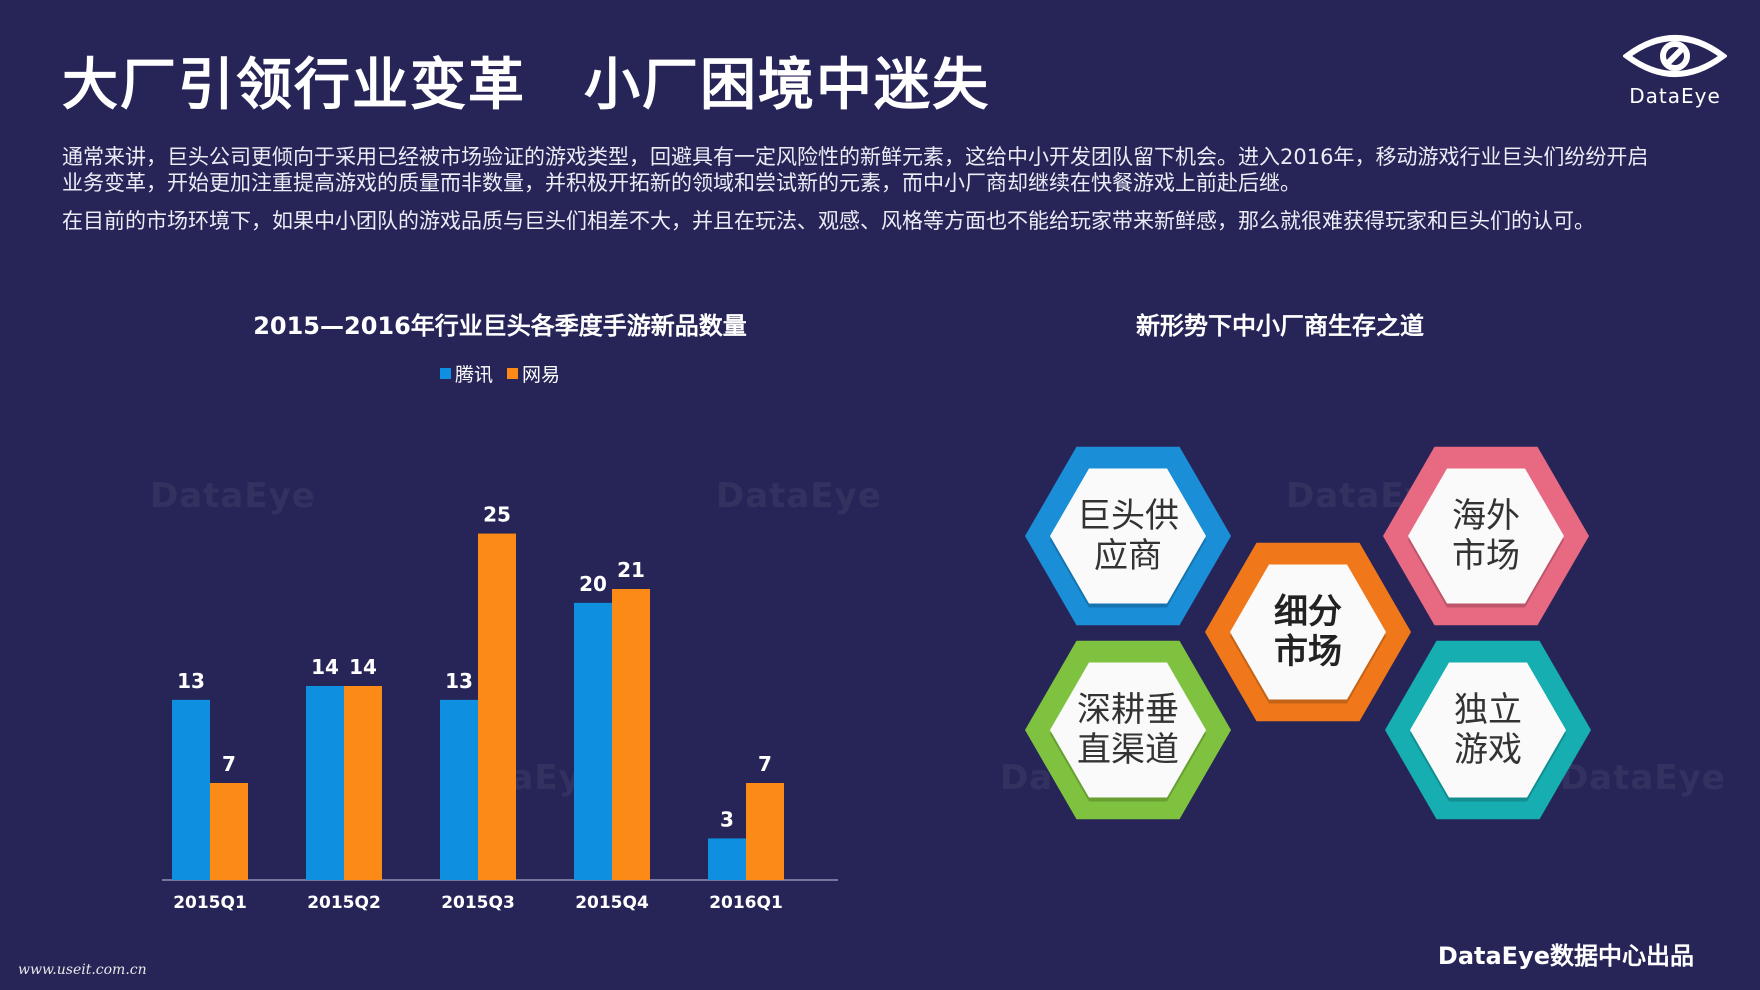  I want to click on legend-label: 腾讯, so click(474, 375).